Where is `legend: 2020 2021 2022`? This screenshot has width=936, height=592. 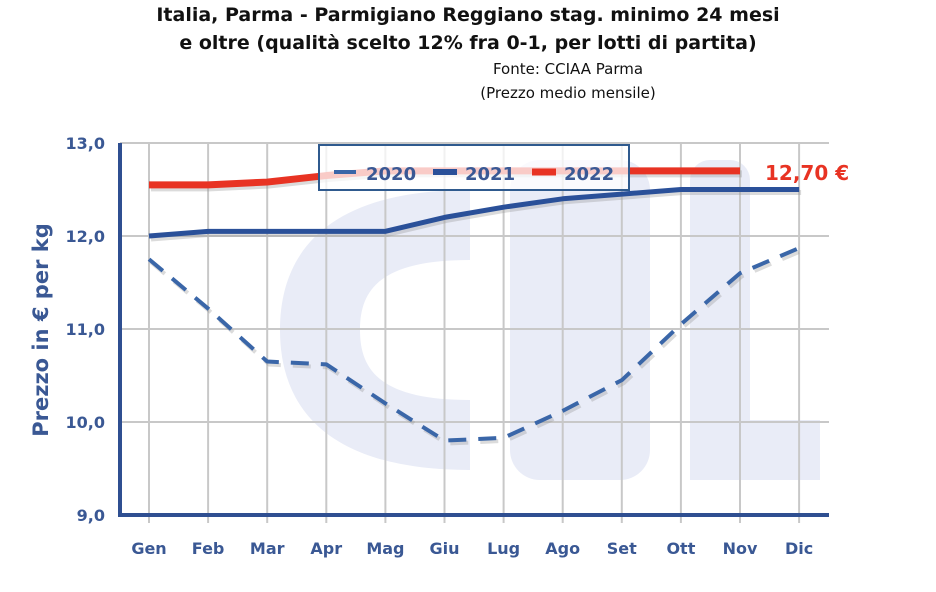 legend: 2020 2021 2022 is located at coordinates (474, 167).